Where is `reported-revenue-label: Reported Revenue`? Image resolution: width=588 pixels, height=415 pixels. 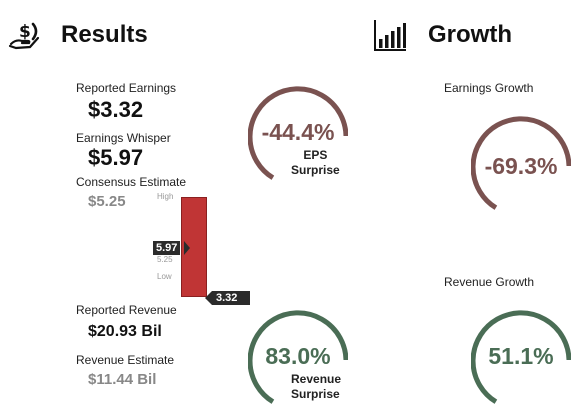 reported-revenue-label: Reported Revenue is located at coordinates (126, 310).